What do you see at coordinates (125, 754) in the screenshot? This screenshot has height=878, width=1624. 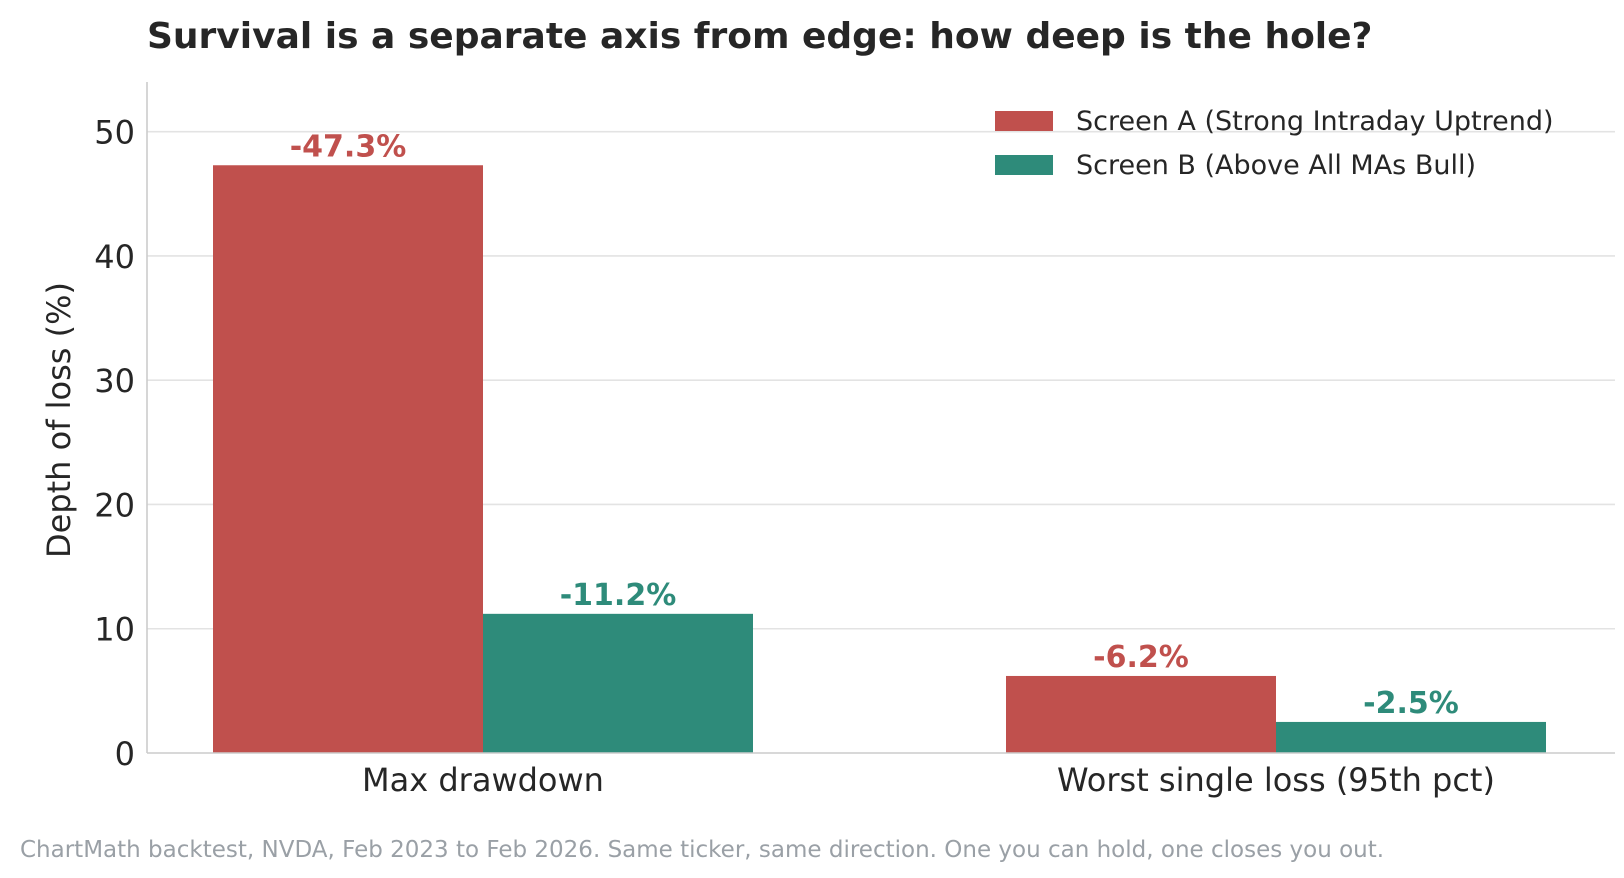 I see `y-tick-label: 0` at bounding box center [125, 754].